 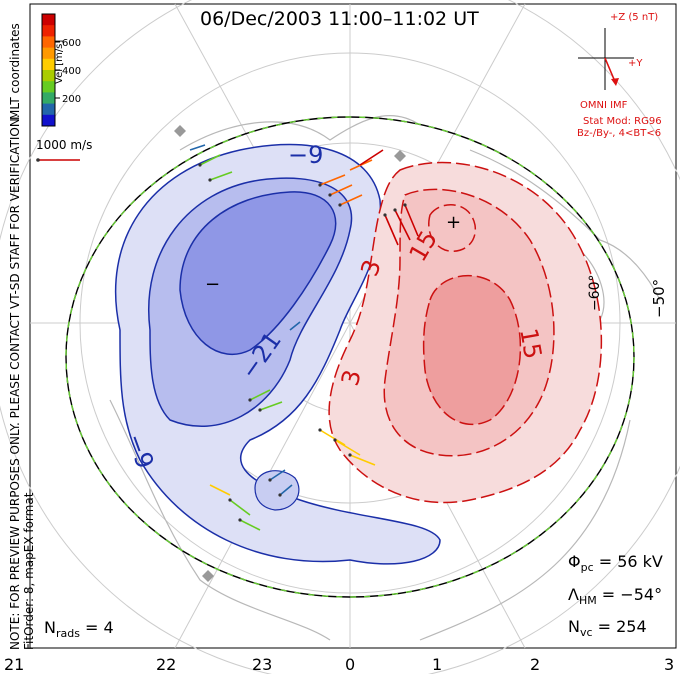 What do you see at coordinates (350, 664) in the screenshot?
I see `mlt-tick-0: 0` at bounding box center [350, 664].